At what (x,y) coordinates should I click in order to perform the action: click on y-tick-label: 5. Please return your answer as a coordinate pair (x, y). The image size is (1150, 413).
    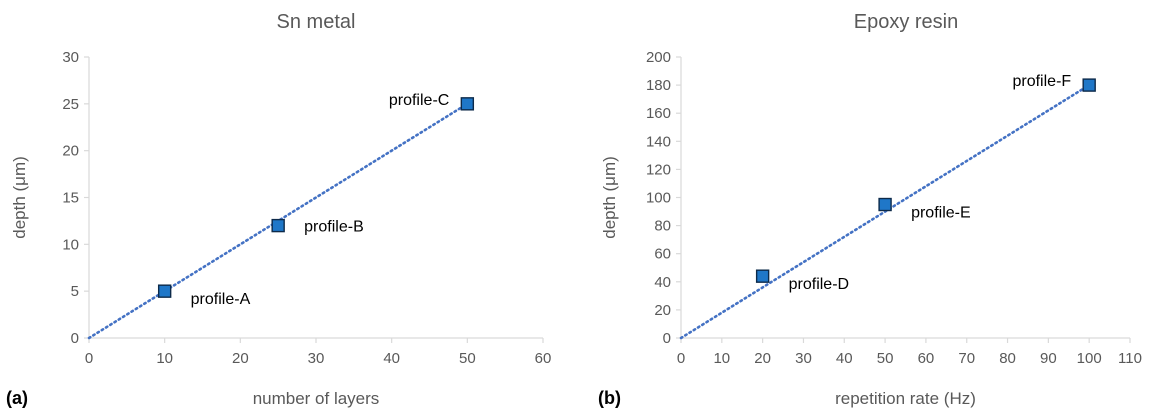
    Looking at the image, I should click on (75, 291).